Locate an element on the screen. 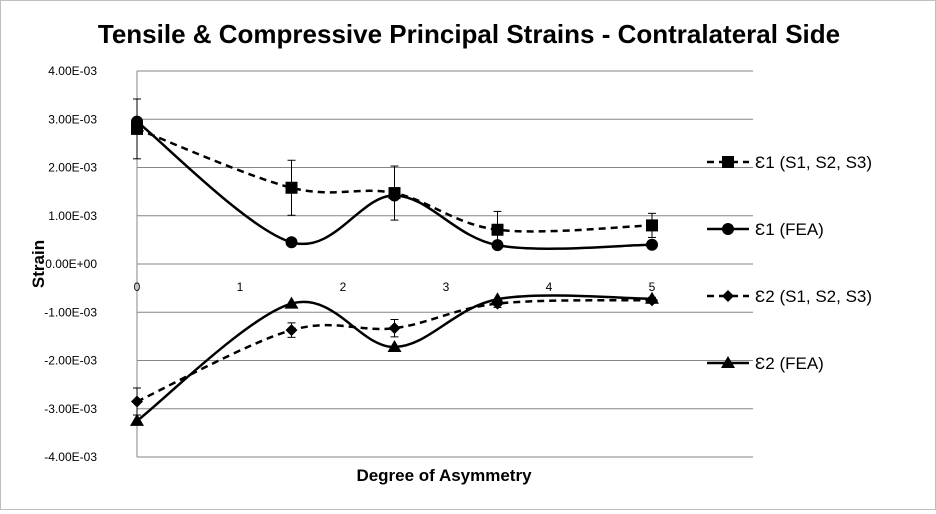 This screenshot has height=514, width=936. x-tick-label: 0 is located at coordinates (137, 287).